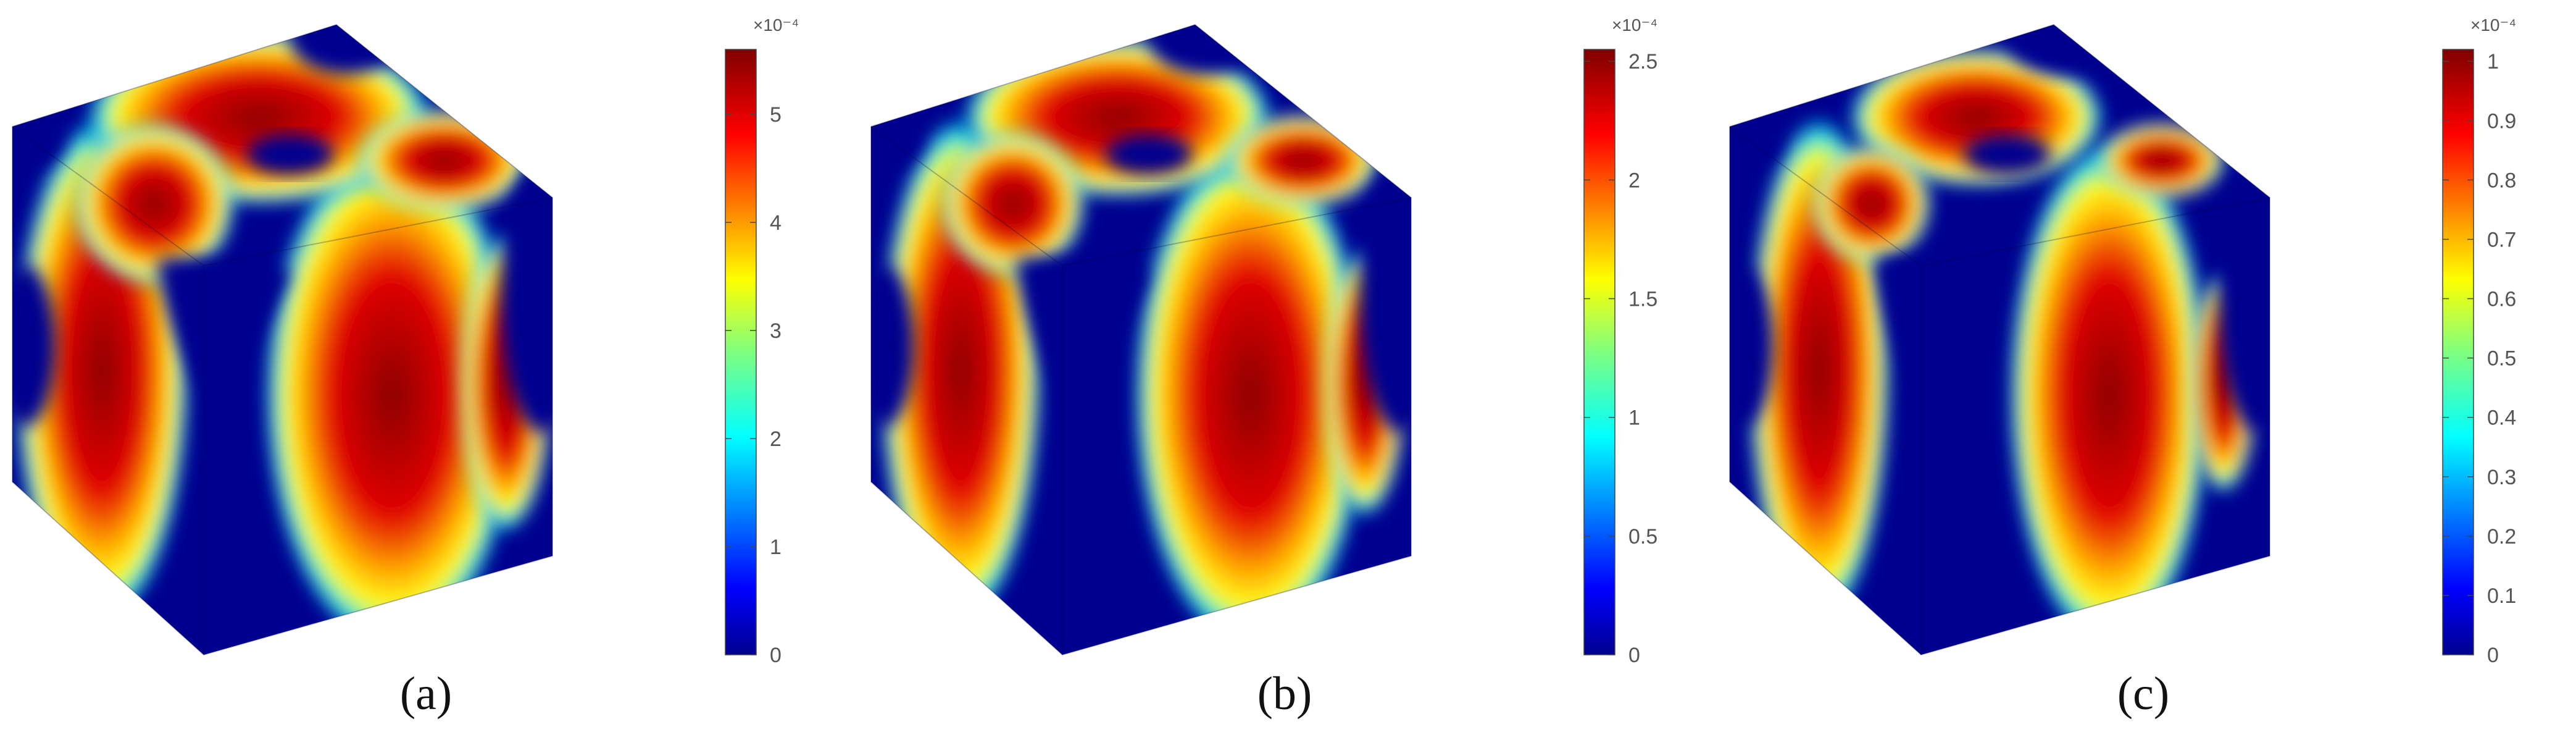 Image resolution: width=2576 pixels, height=740 pixels. I want to click on colorbar-tick-label: 0.4, so click(2501, 418).